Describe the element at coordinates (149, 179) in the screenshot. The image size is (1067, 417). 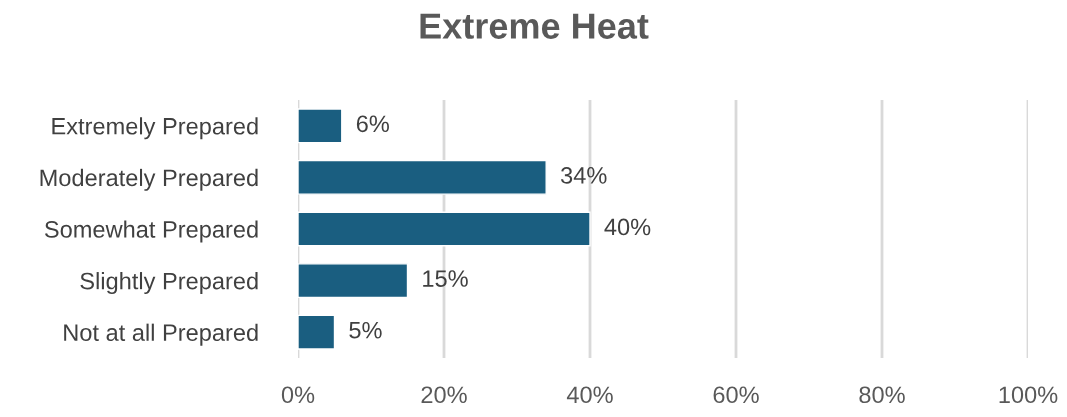
I see `y-tick-label: Moderately Prepared` at that location.